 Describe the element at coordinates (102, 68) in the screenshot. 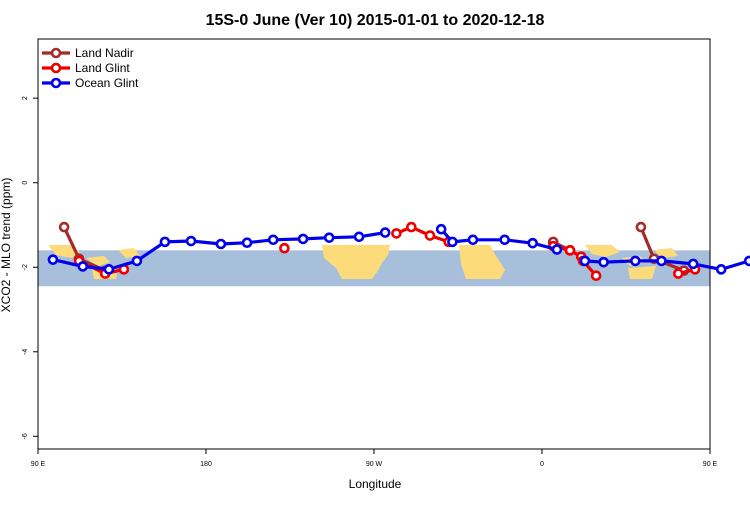

I see `legend-label-1: Land Glint` at that location.